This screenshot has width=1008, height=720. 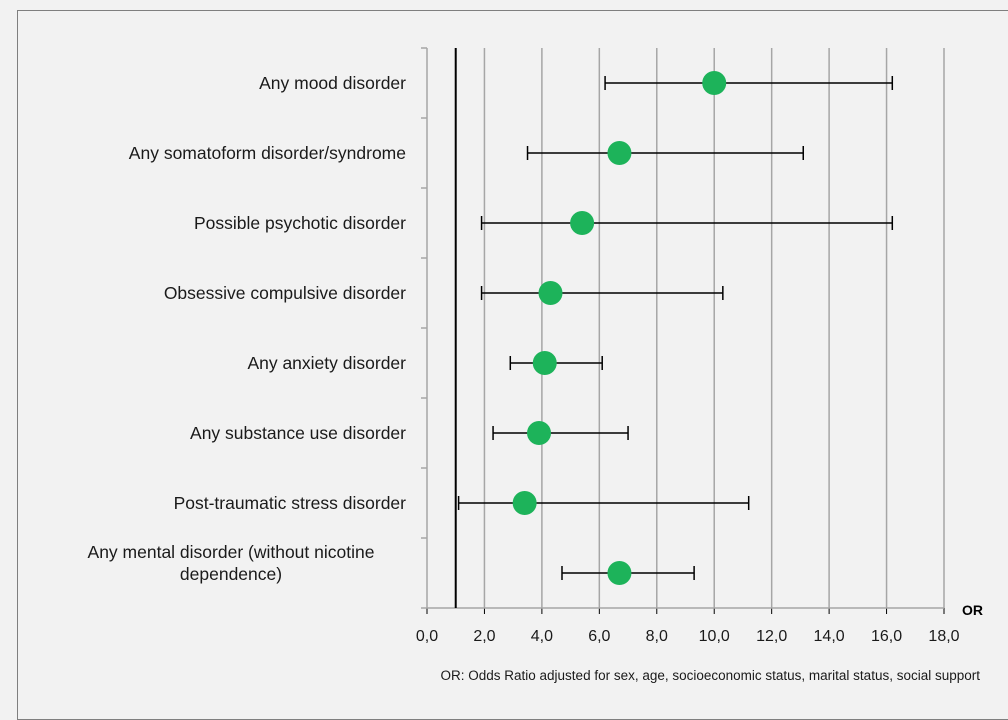 I want to click on category-label: Any anxiety disorder, so click(x=326, y=363).